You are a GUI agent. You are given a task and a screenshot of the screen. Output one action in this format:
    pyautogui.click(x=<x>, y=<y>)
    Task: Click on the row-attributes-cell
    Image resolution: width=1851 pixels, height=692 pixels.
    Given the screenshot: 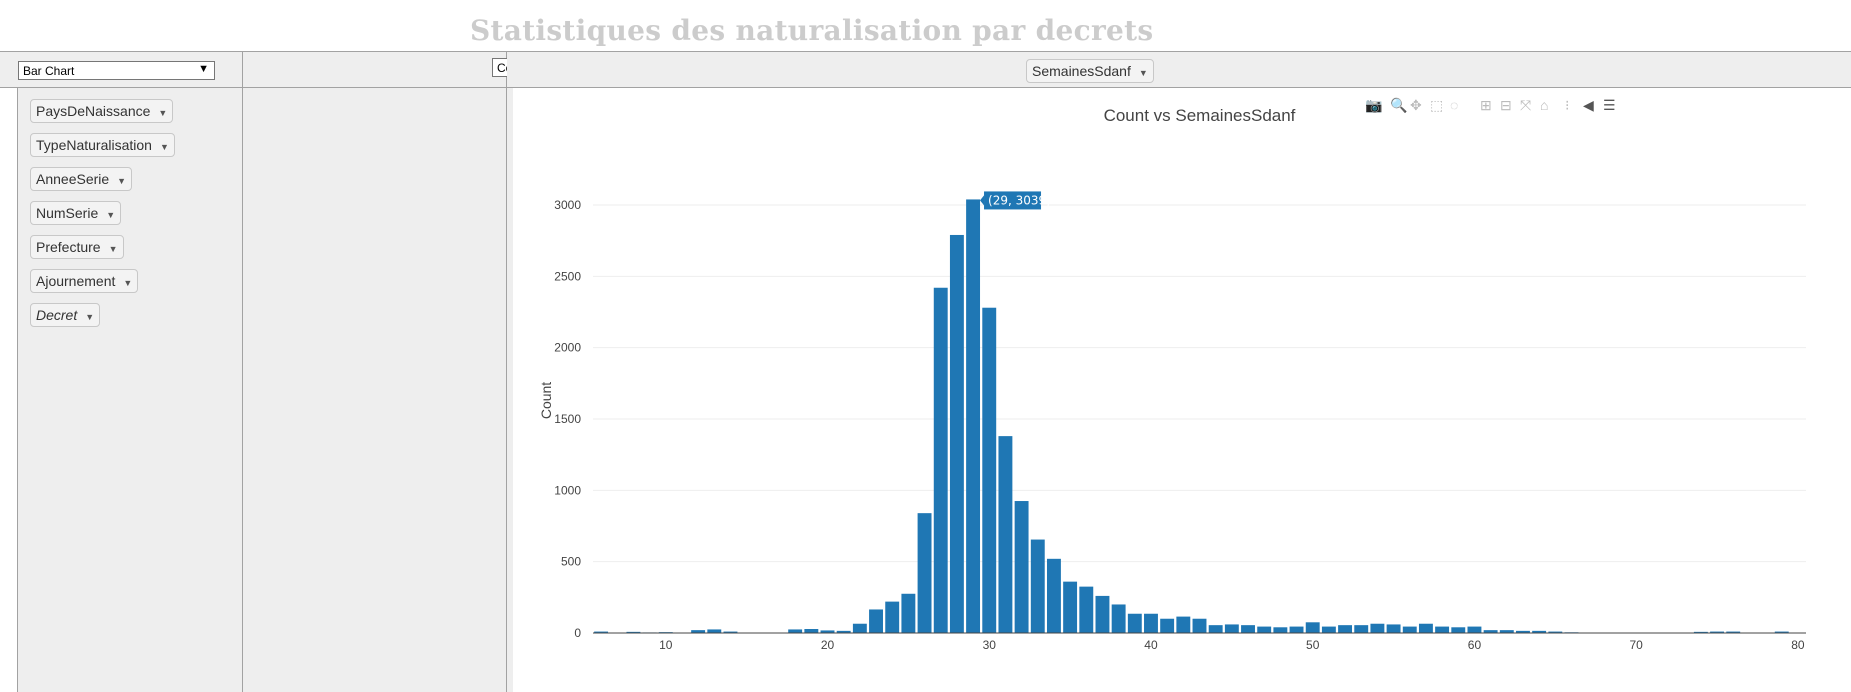 What is the action you would take?
    pyautogui.click(x=375, y=390)
    